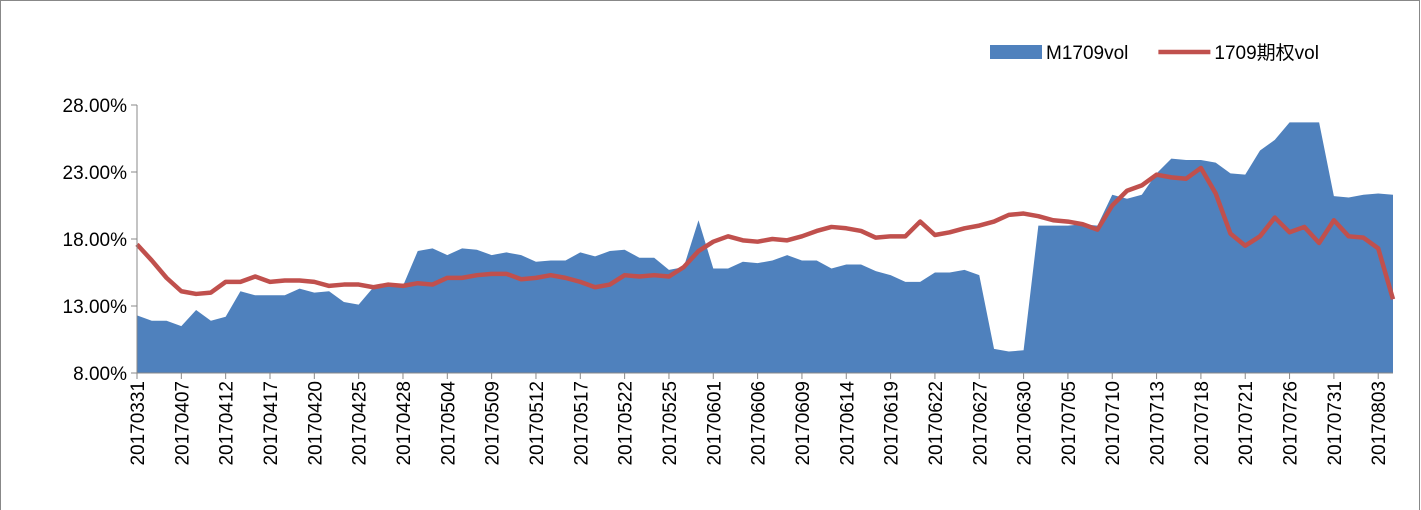 This screenshot has height=510, width=1421. What do you see at coordinates (493, 423) in the screenshot?
I see `x-tick-label: 20170509` at bounding box center [493, 423].